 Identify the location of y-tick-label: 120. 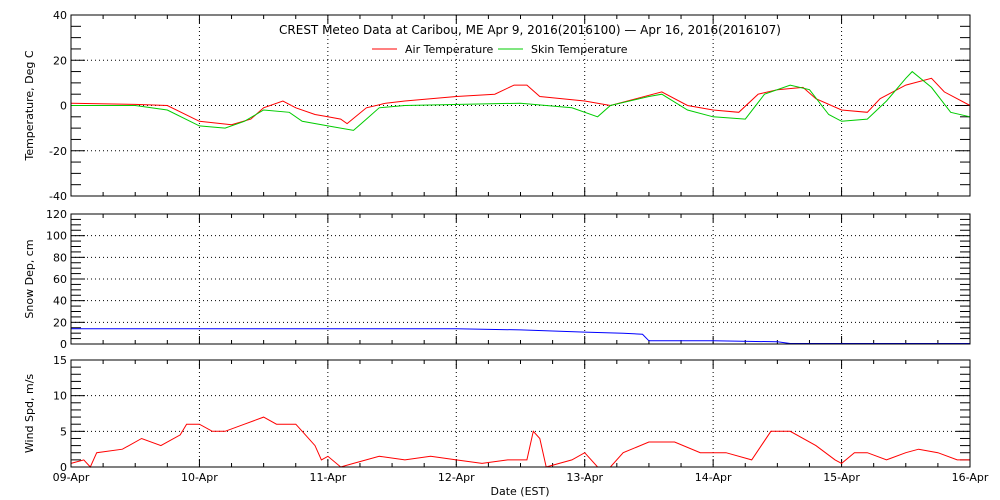
(56, 214).